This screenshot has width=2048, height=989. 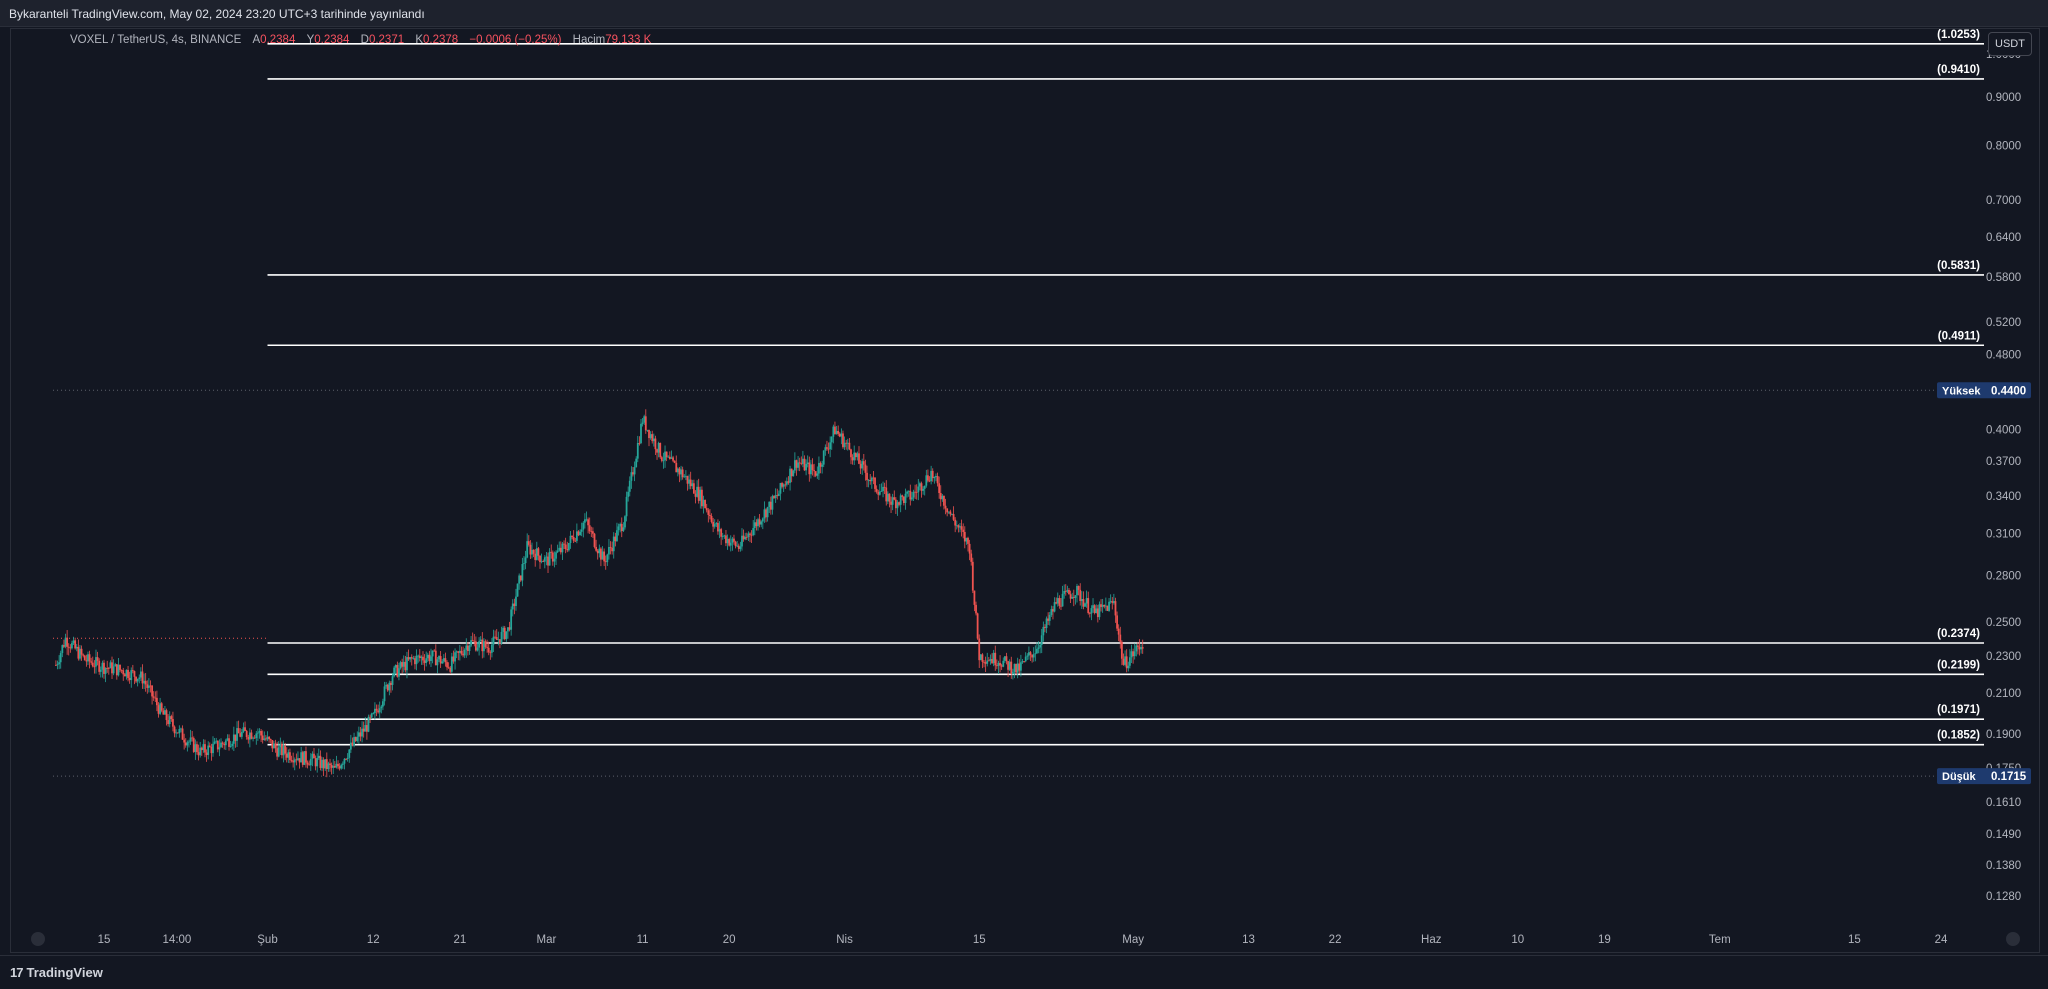 I want to click on y-tick-label: 0.4000, so click(x=2003, y=430).